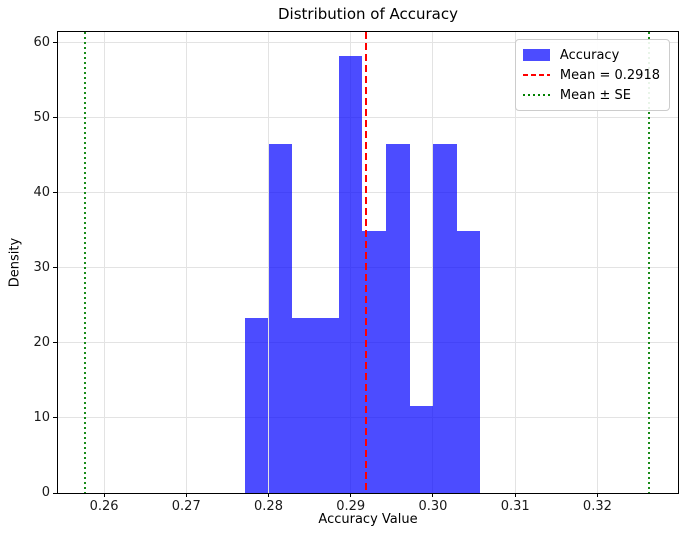 The image size is (686, 547). Describe the element at coordinates (268, 506) in the screenshot. I see `x-tick-label: 0.28` at that location.